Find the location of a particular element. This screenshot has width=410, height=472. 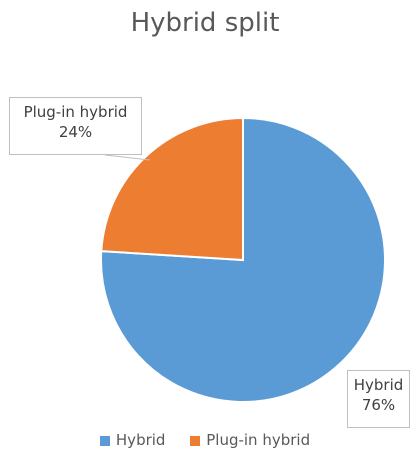

legend-swatch-hybrid is located at coordinates (104, 440).